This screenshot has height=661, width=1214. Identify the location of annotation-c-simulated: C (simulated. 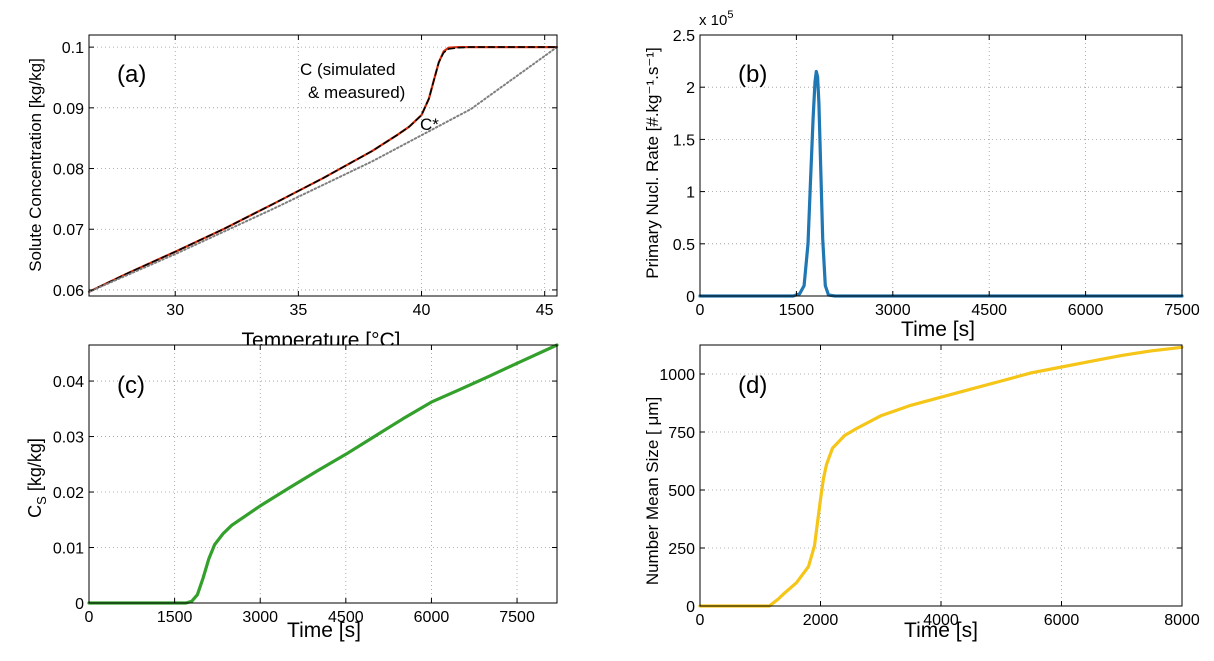
(347, 69).